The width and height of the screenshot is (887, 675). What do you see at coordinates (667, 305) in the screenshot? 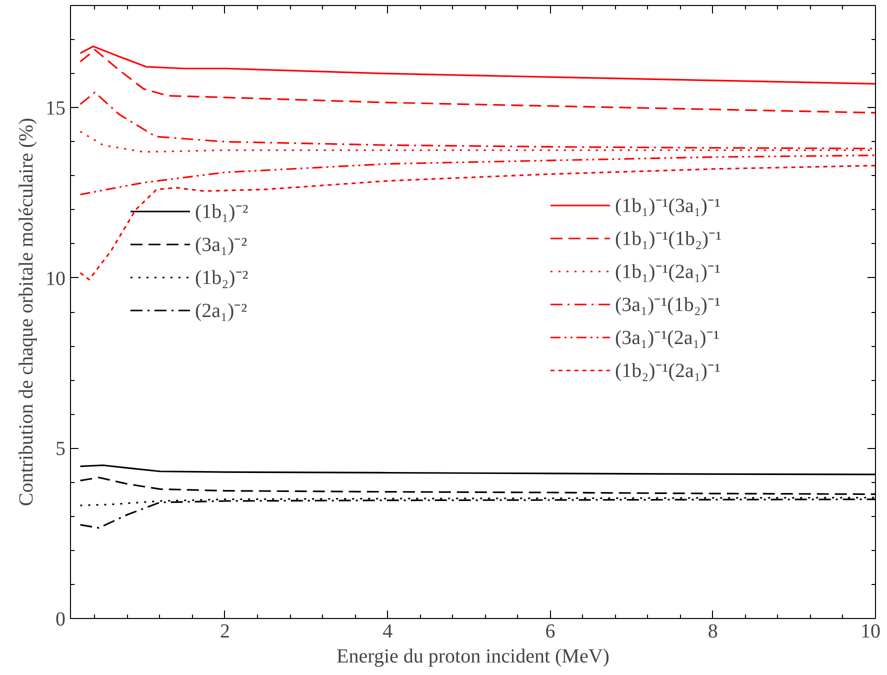
I see `legend-label: (3a₁)⁻¹(1b₂)⁻¹` at bounding box center [667, 305].